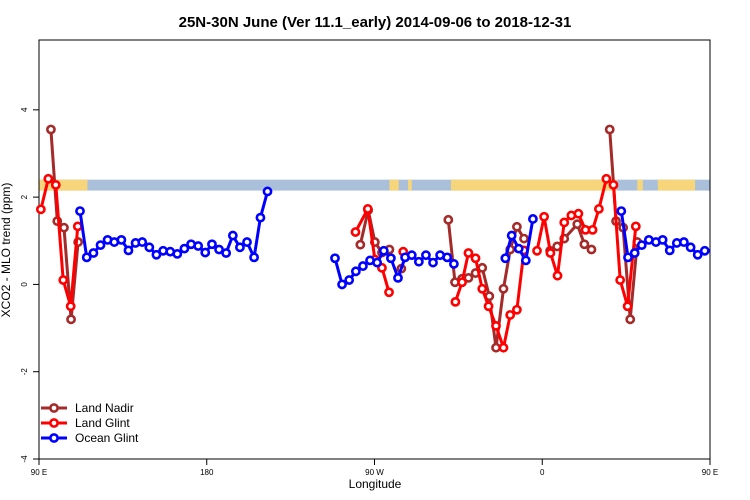  I want to click on legend-label-ocean-glint: Ocean Glint, so click(107, 438).